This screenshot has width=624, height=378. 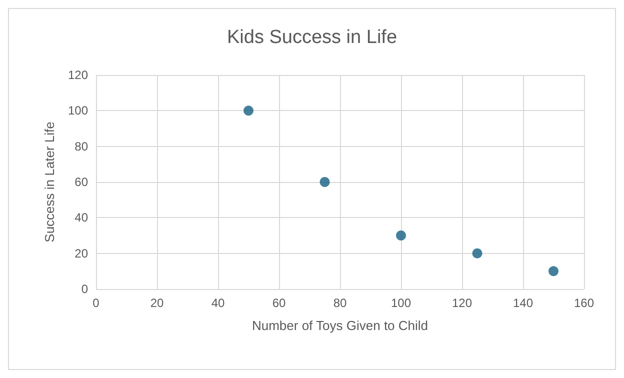 What do you see at coordinates (78, 75) in the screenshot?
I see `y-tick-label: 120` at bounding box center [78, 75].